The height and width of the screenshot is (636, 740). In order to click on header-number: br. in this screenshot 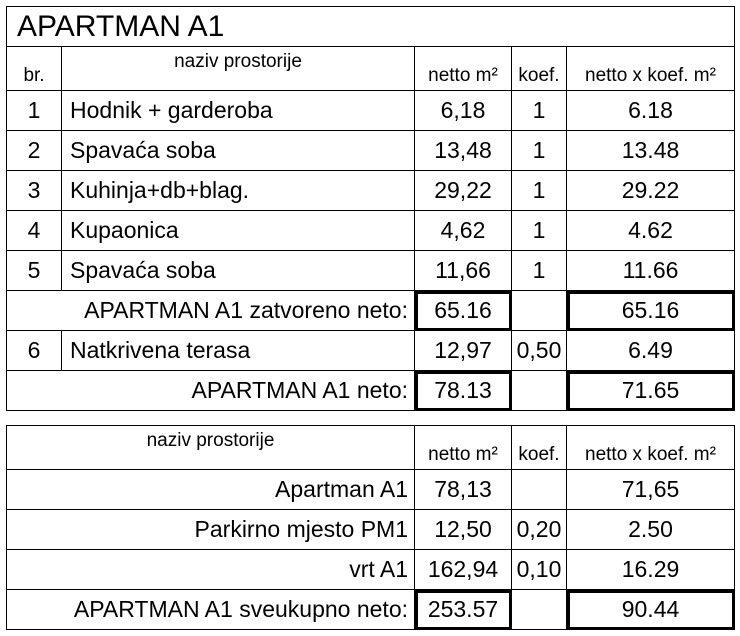, I will do `click(34, 68)`.